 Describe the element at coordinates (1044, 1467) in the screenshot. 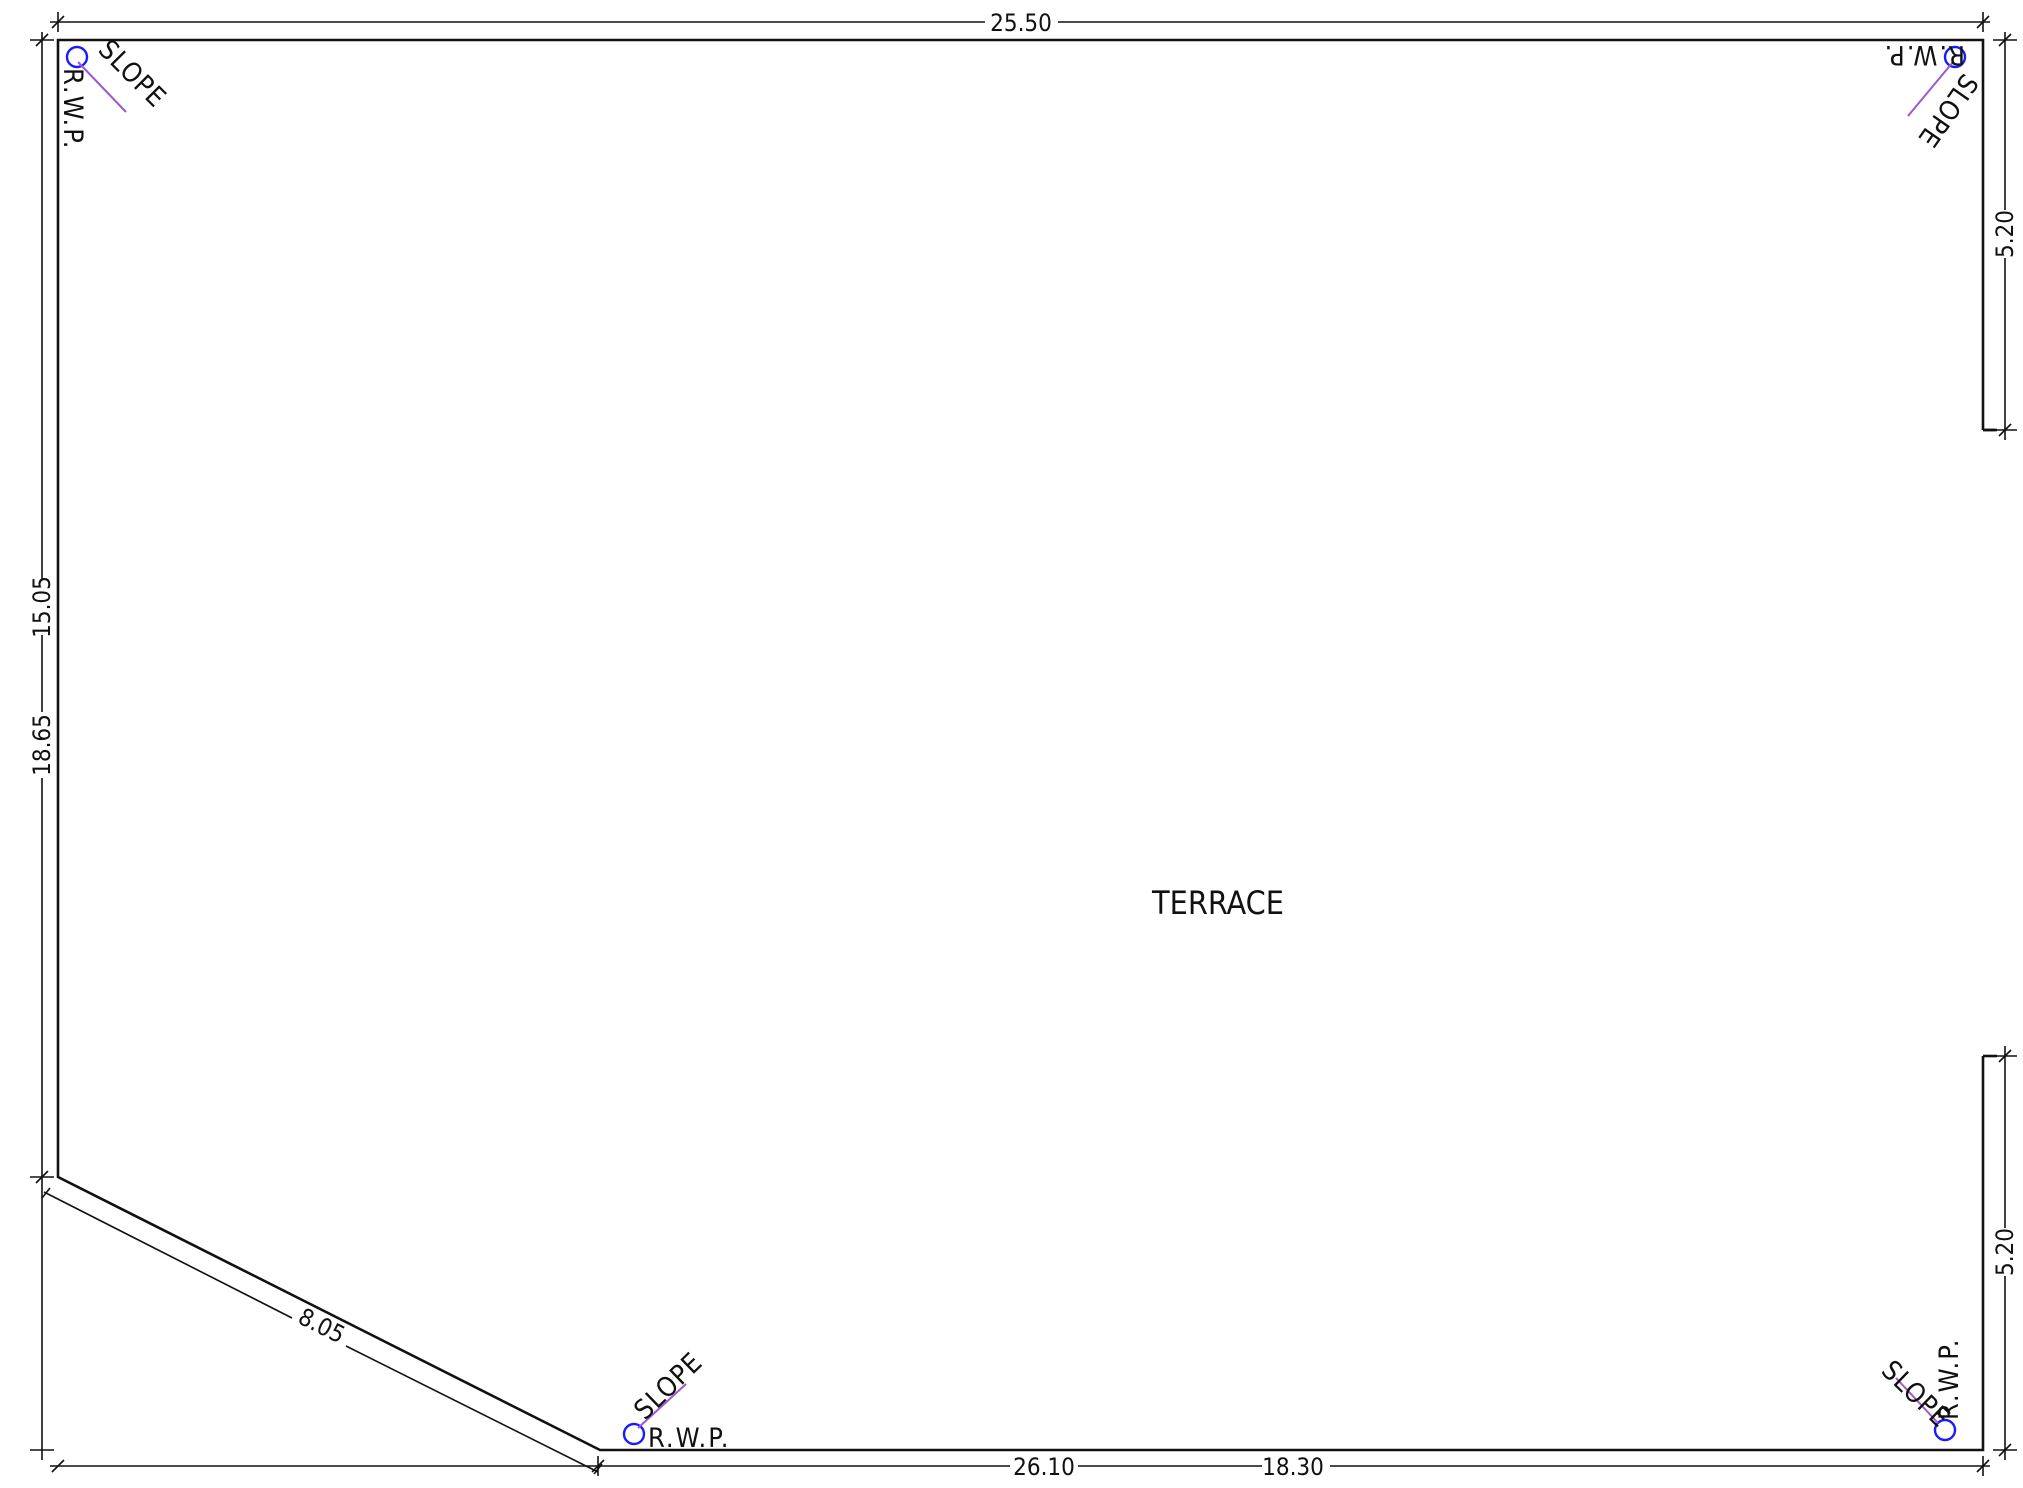

I see `dim-label-bottom-a: 26.10` at that location.